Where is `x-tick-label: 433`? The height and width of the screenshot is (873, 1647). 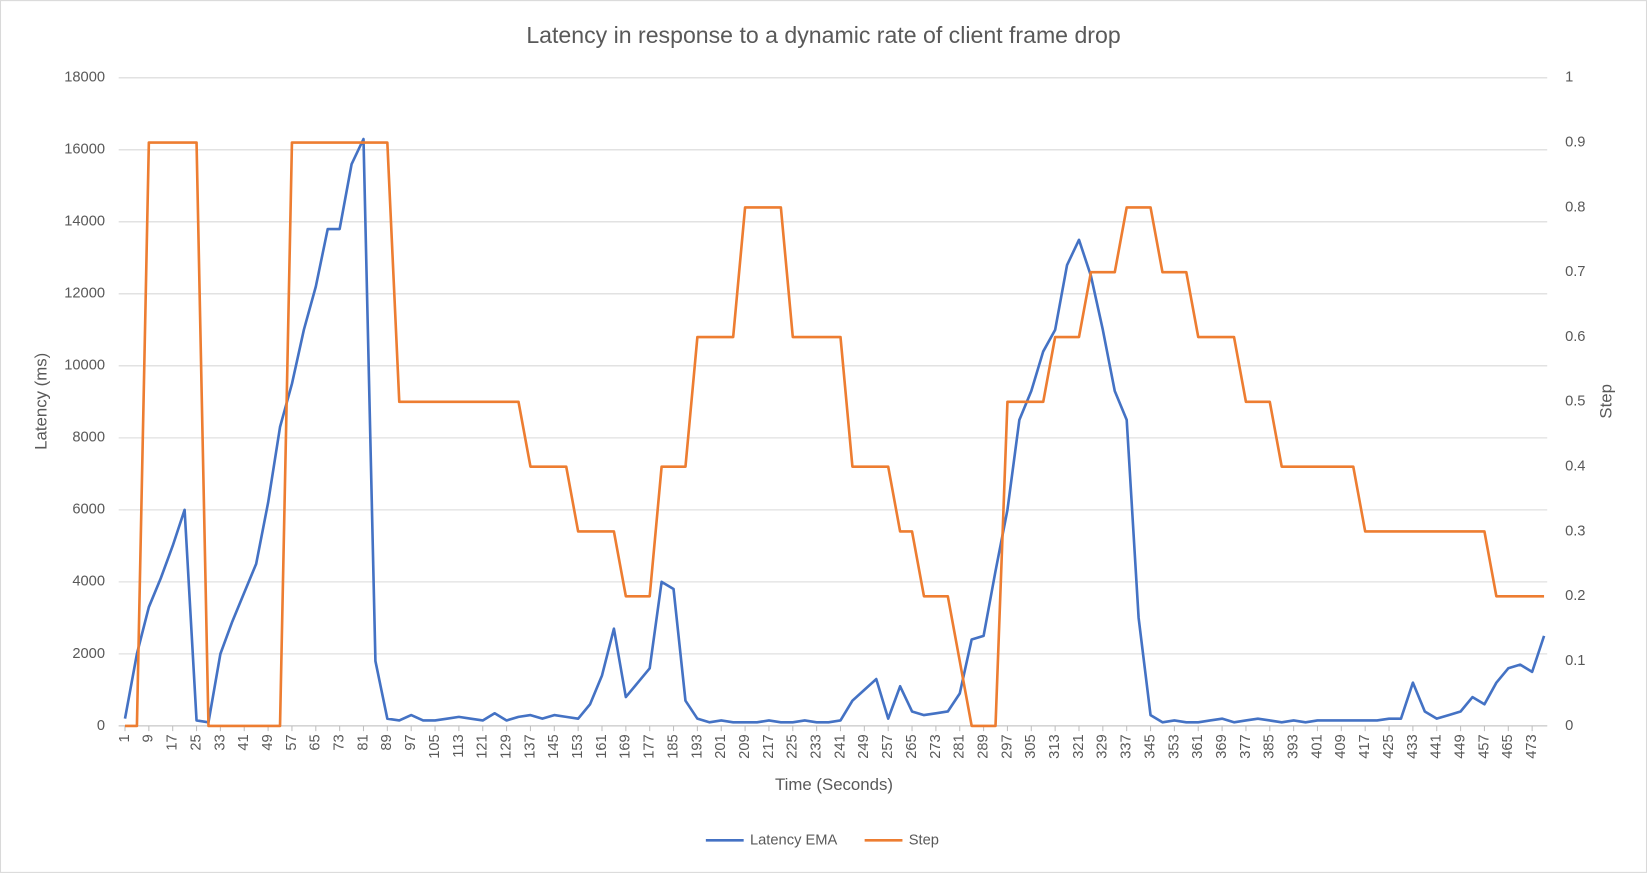
x-tick-label: 433 is located at coordinates (1413, 746).